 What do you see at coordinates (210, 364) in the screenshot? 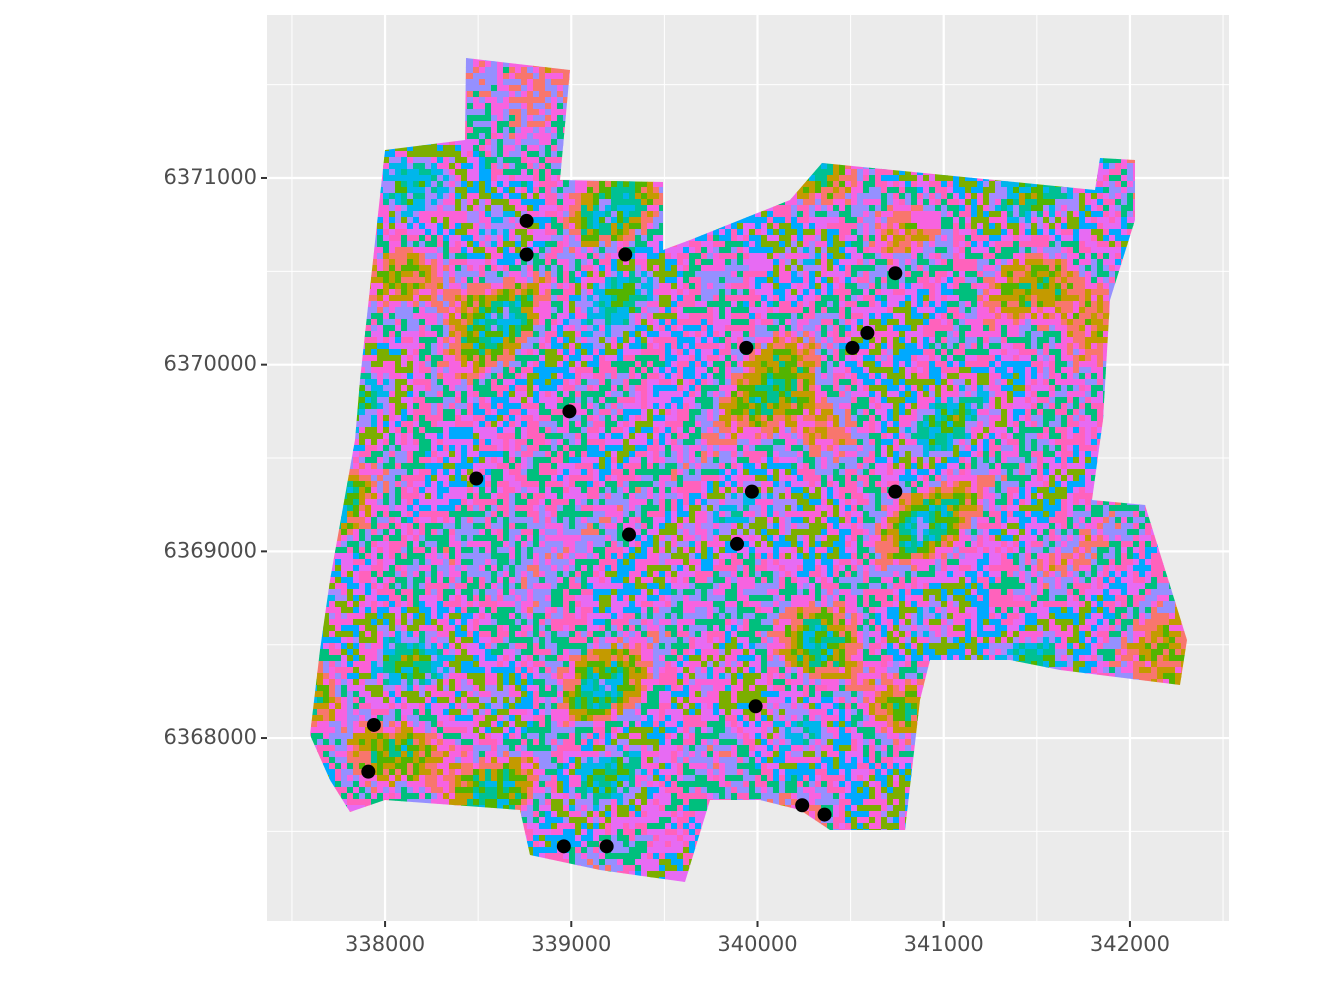
I see `y-tick-label: 6370000` at bounding box center [210, 364].